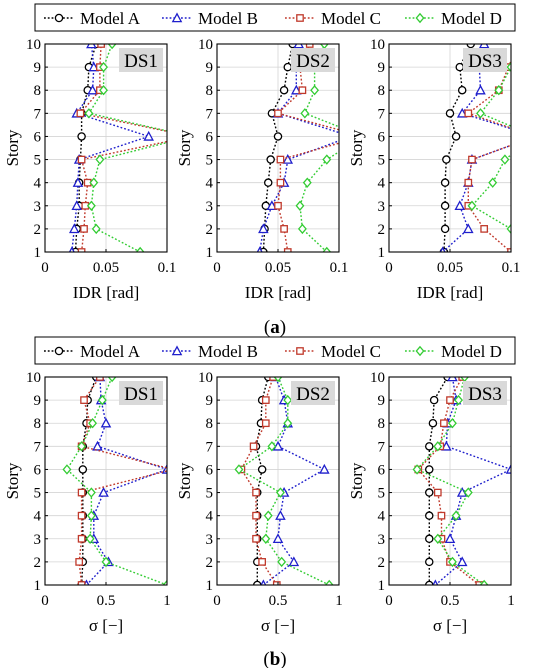 Image resolution: width=550 pixels, height=668 pixels. What do you see at coordinates (38, 184) in the screenshot?
I see `ytick-label: 4` at bounding box center [38, 184].